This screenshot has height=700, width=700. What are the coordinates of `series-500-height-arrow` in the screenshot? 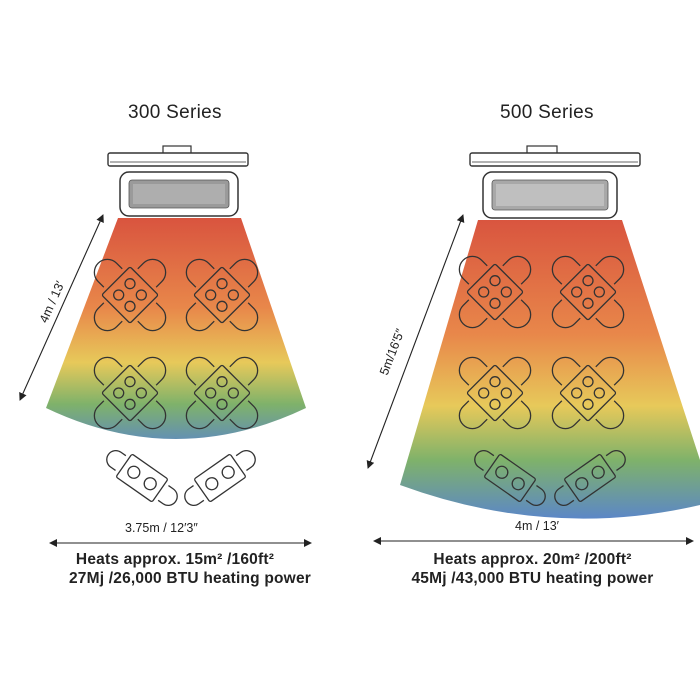 It's located at (415, 341).